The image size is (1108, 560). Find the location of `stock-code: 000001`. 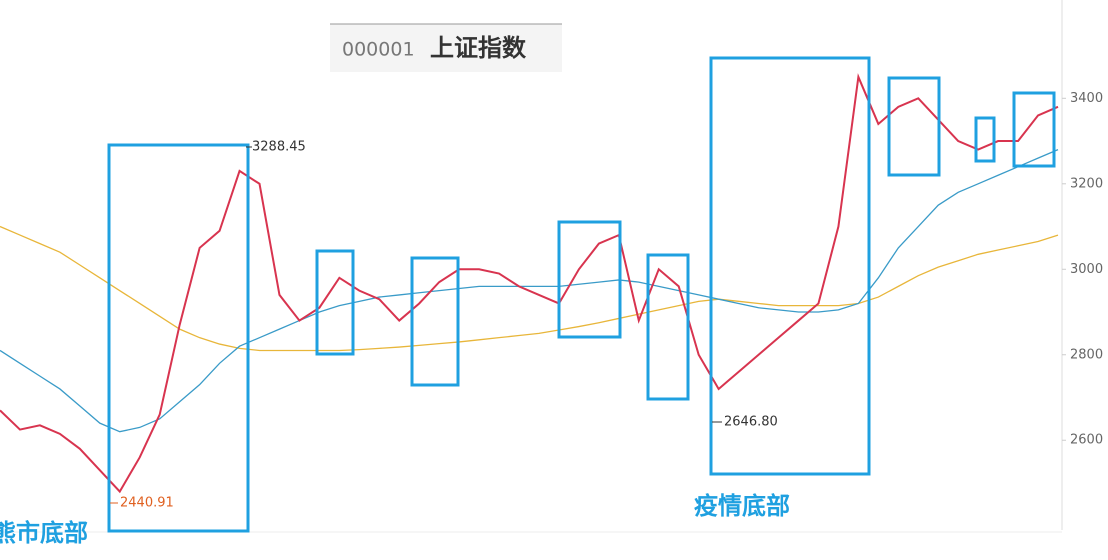

stock-code: 000001 is located at coordinates (378, 50).